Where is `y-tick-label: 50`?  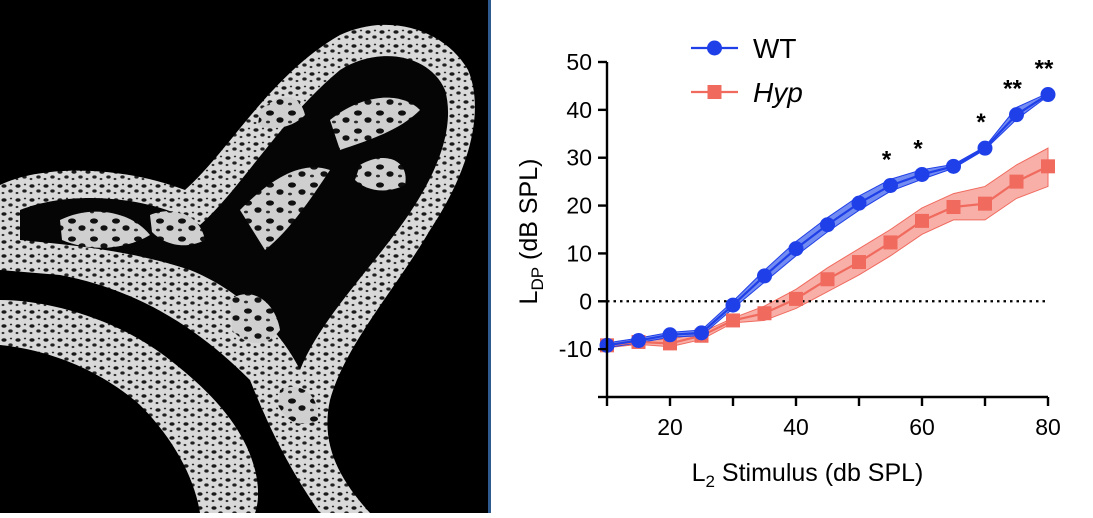
y-tick-label: 50 is located at coordinates (579, 62).